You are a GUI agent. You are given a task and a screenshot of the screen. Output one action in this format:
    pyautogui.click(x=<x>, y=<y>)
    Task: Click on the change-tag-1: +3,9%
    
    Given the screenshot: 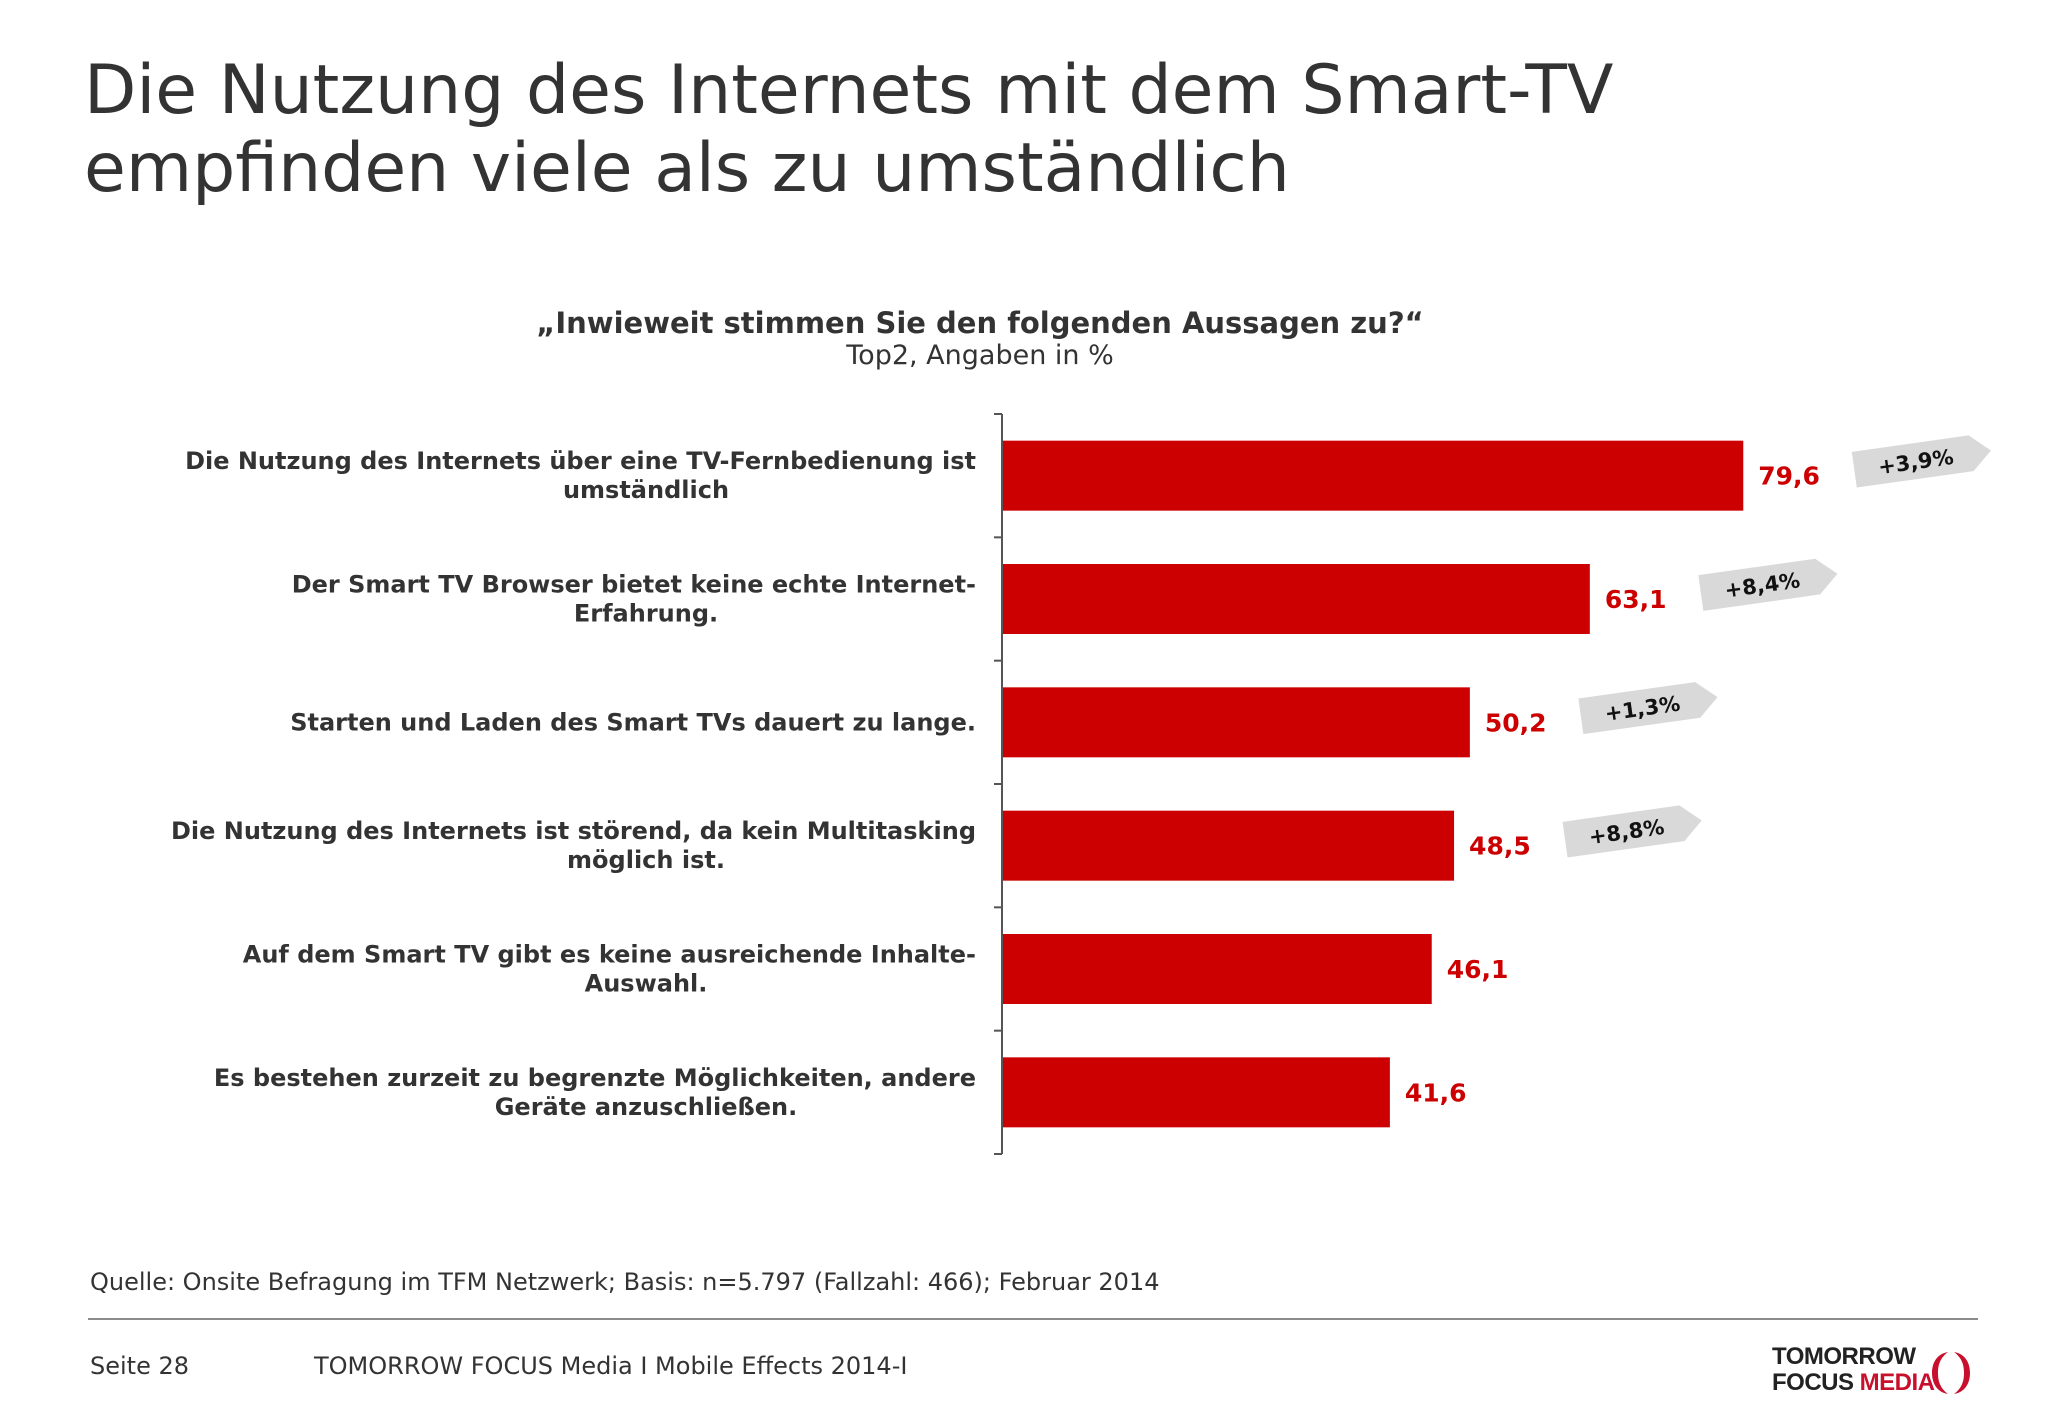 What is the action you would take?
    pyautogui.click(x=1921, y=461)
    